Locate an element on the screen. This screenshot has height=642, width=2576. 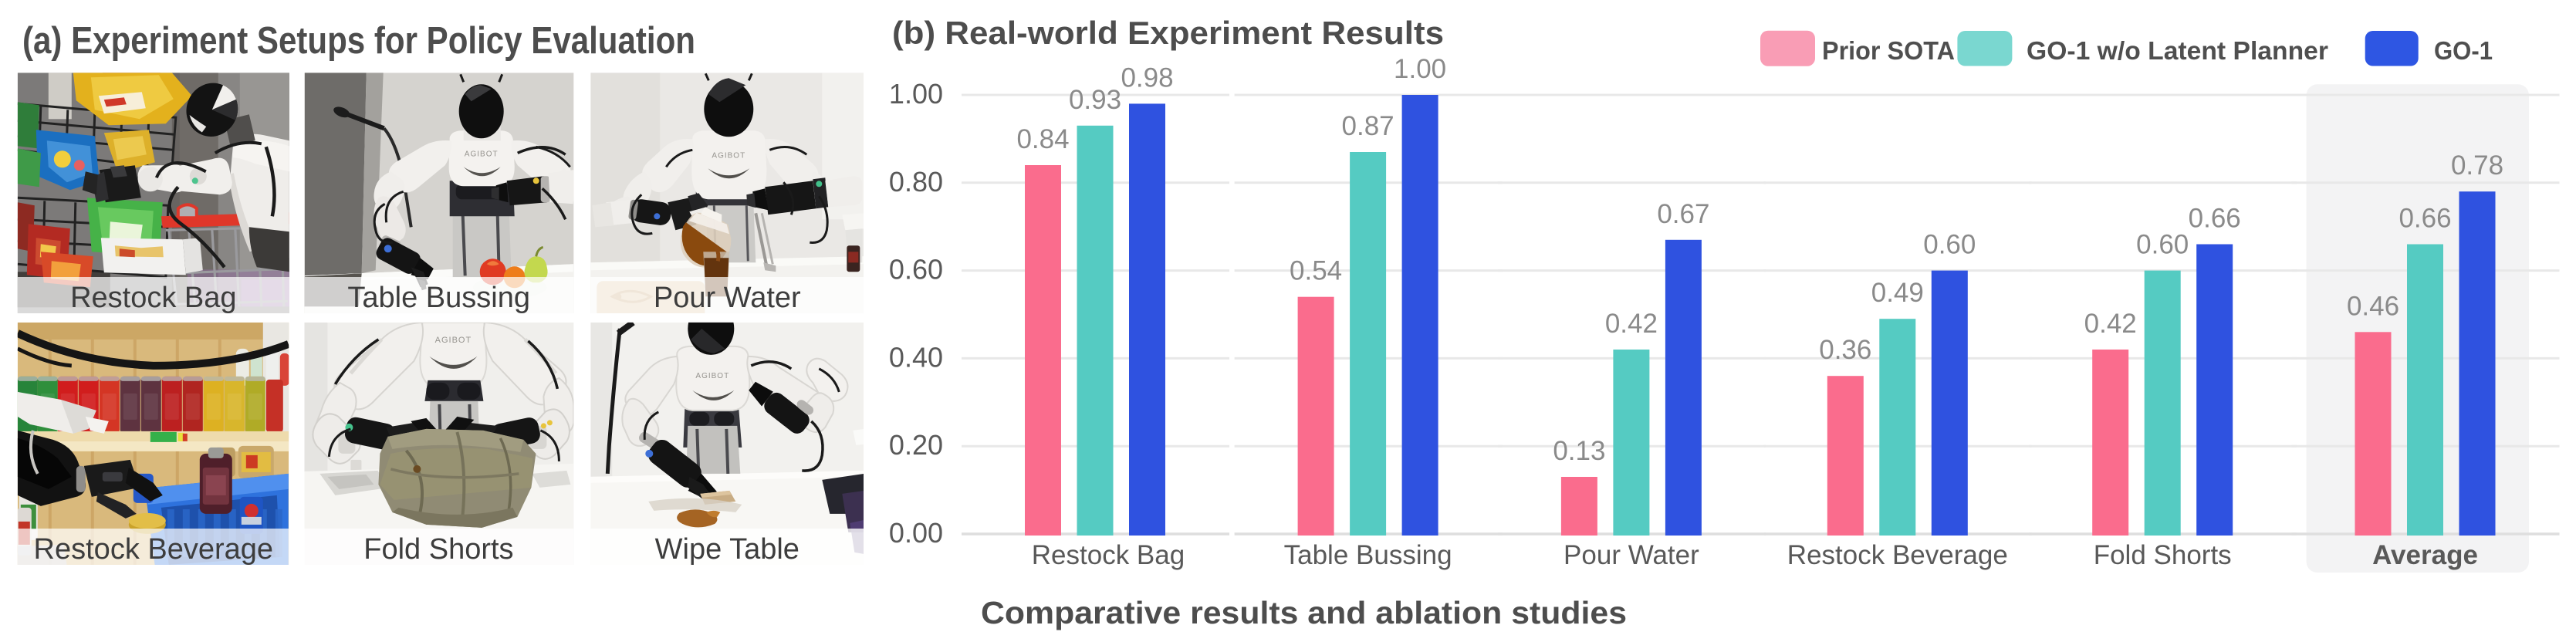
svg-text: 0.87 is located at coordinates (1368, 126).